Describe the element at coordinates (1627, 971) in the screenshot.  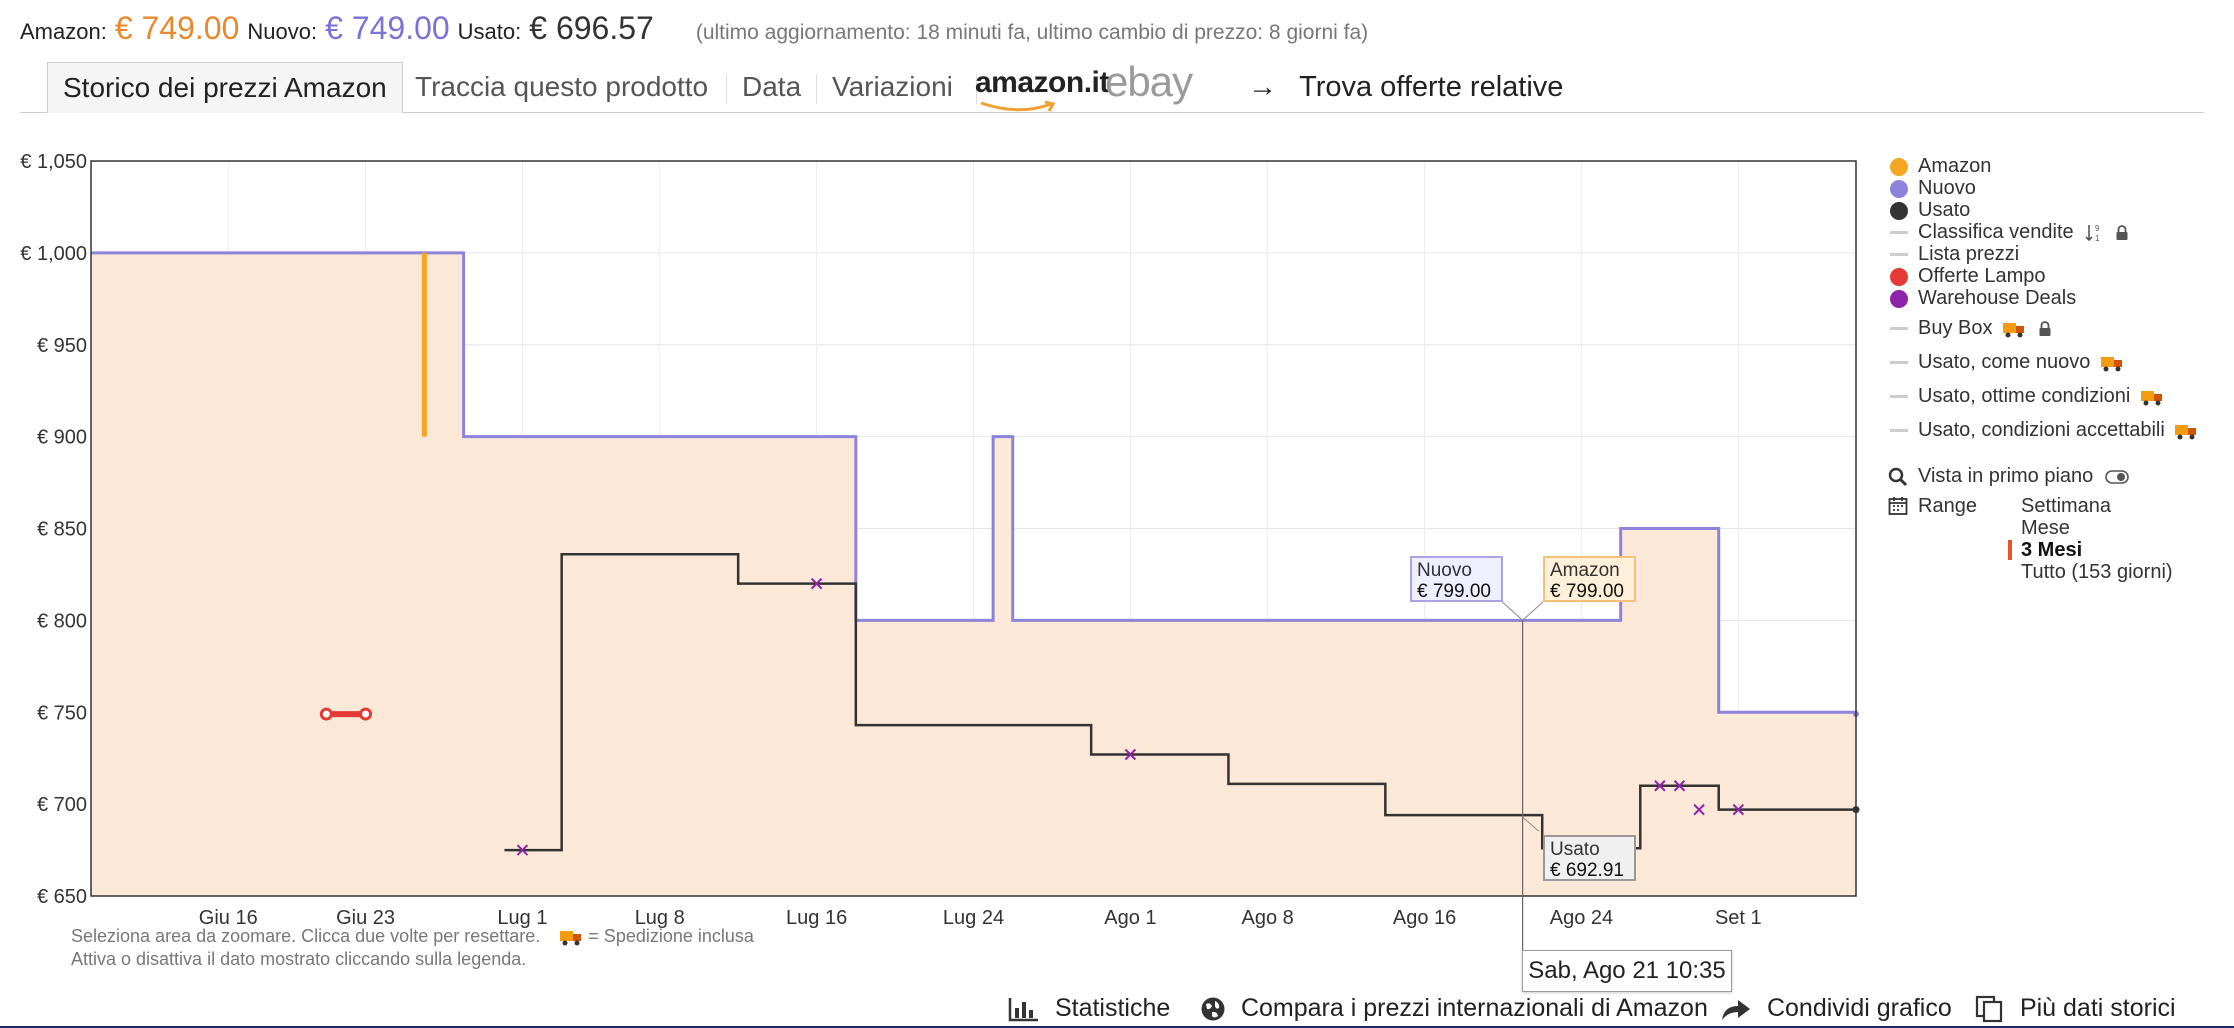
I see `hover-date-tooltip: Sab, Ago 21 10:35` at that location.